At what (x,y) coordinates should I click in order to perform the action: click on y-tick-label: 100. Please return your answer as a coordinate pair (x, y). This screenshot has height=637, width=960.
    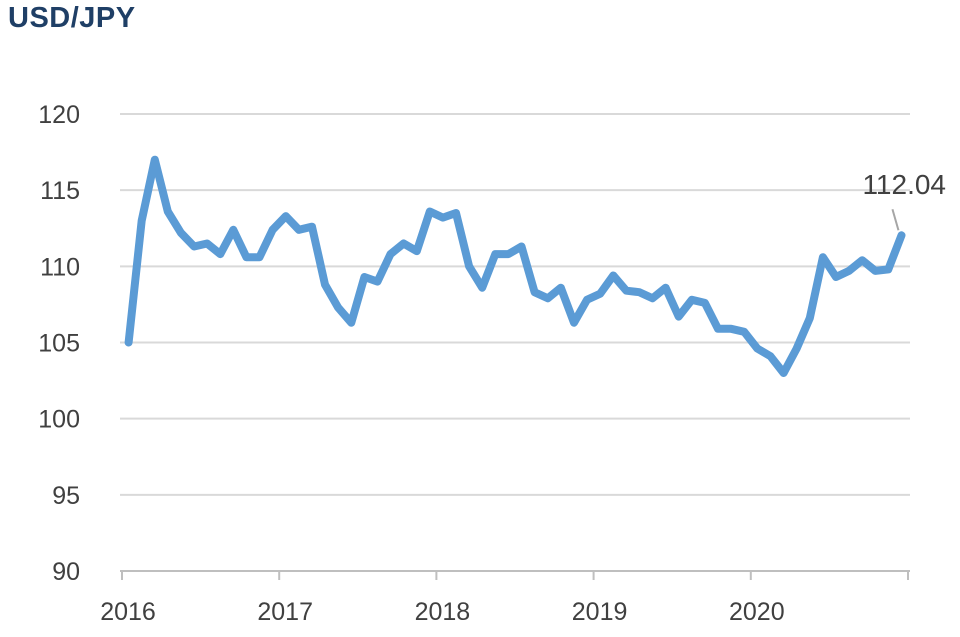
    Looking at the image, I should click on (59, 420).